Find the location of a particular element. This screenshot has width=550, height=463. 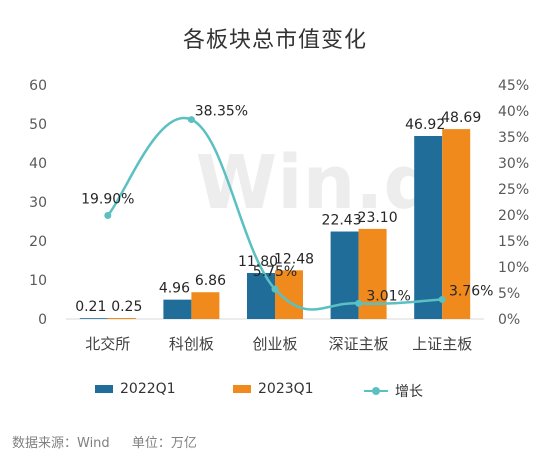

y-right-tick-label: 40% is located at coordinates (513, 112).